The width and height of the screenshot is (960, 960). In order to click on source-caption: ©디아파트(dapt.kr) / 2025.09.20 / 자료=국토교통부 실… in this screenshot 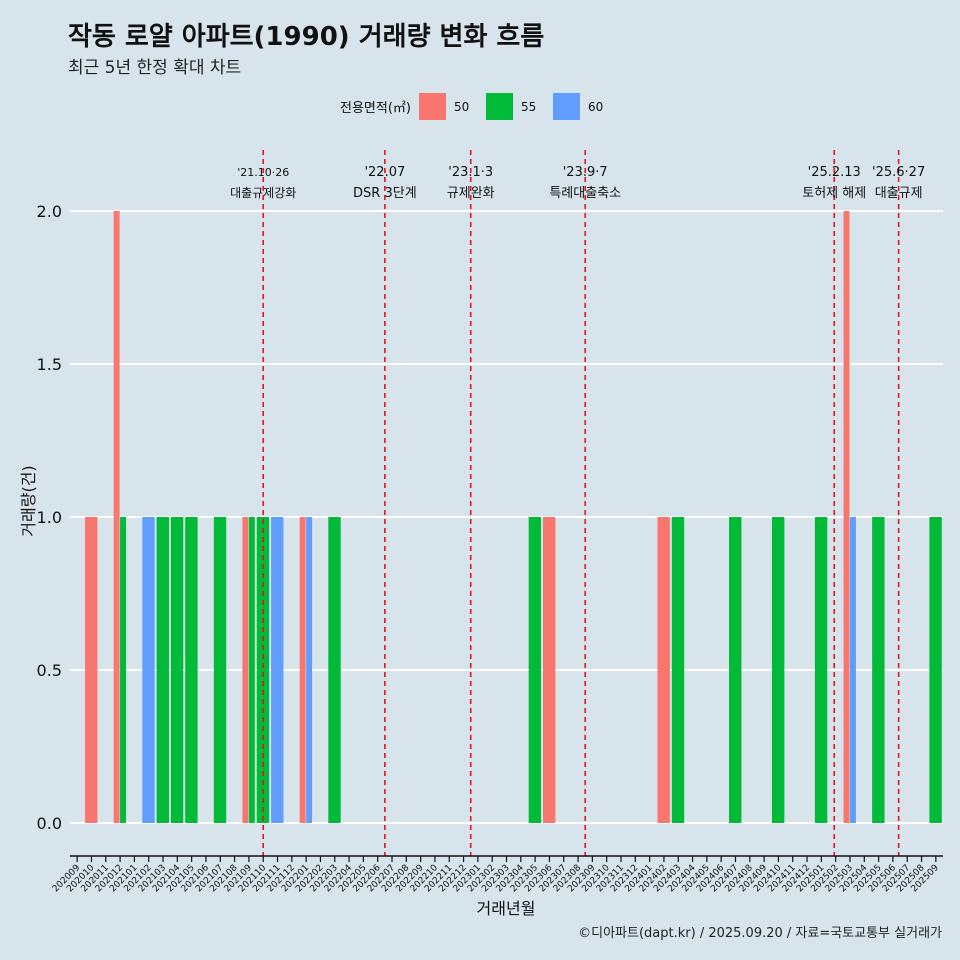, I will do `click(760, 933)`.